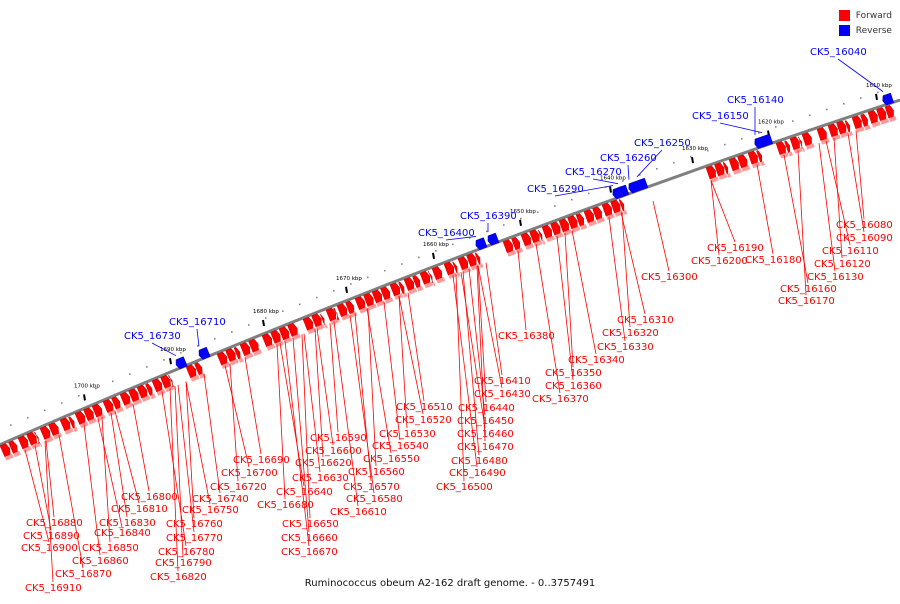 The height and width of the screenshot is (604, 900). Describe the element at coordinates (249, 473) in the screenshot. I see `gene-label: CK5_16700` at that location.